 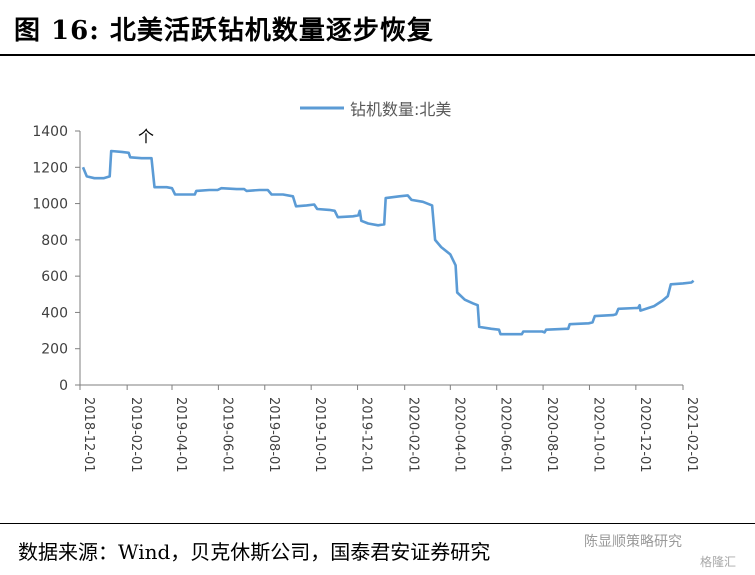 What do you see at coordinates (50, 132) in the screenshot?
I see `y-tick-label: 1400` at bounding box center [50, 132].